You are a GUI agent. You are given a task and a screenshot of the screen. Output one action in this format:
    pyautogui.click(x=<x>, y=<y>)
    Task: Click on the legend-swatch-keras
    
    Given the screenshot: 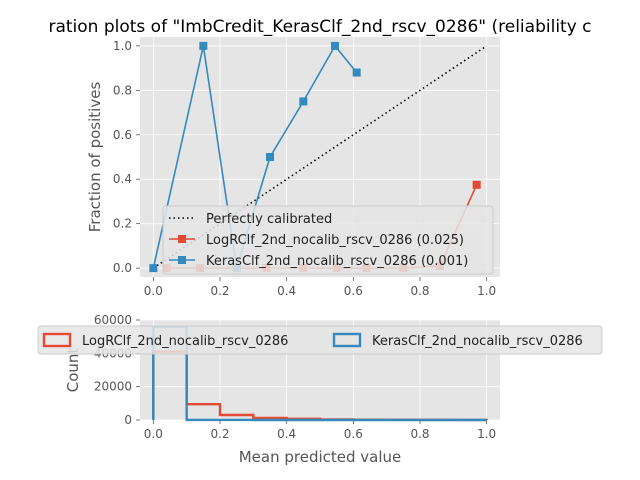 What is the action you would take?
    pyautogui.click(x=347, y=340)
    